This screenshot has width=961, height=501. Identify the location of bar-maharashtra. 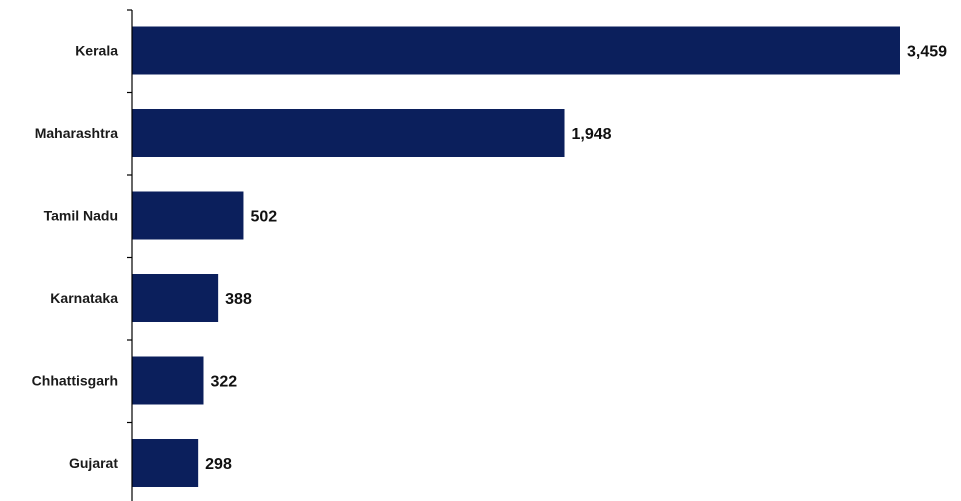
(348, 133).